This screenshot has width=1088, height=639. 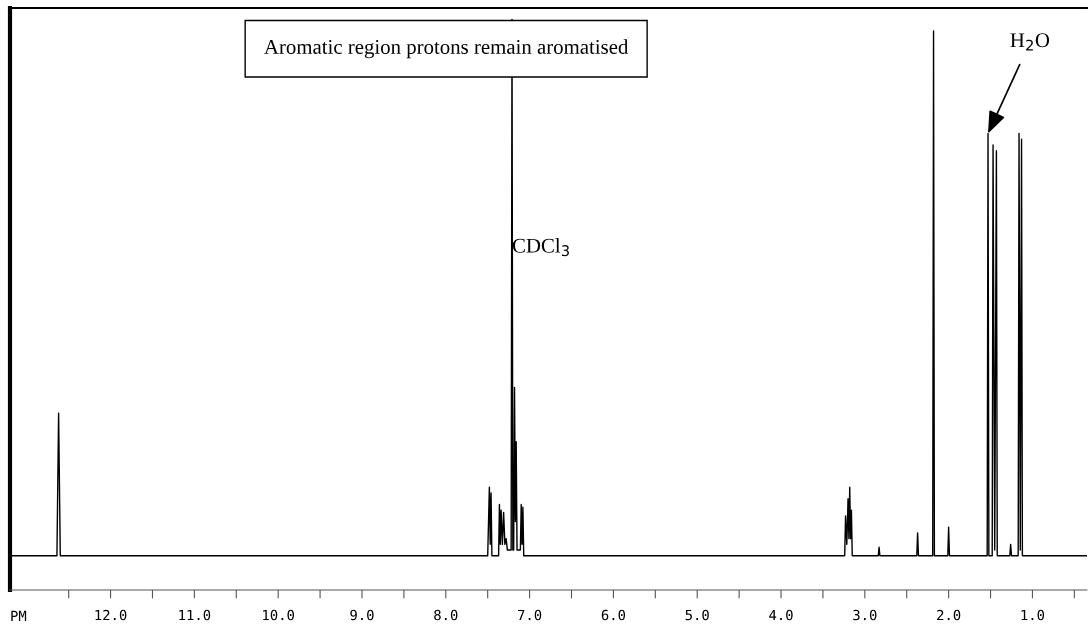 What do you see at coordinates (949, 615) in the screenshot?
I see `x-tick-label: 2.0` at bounding box center [949, 615].